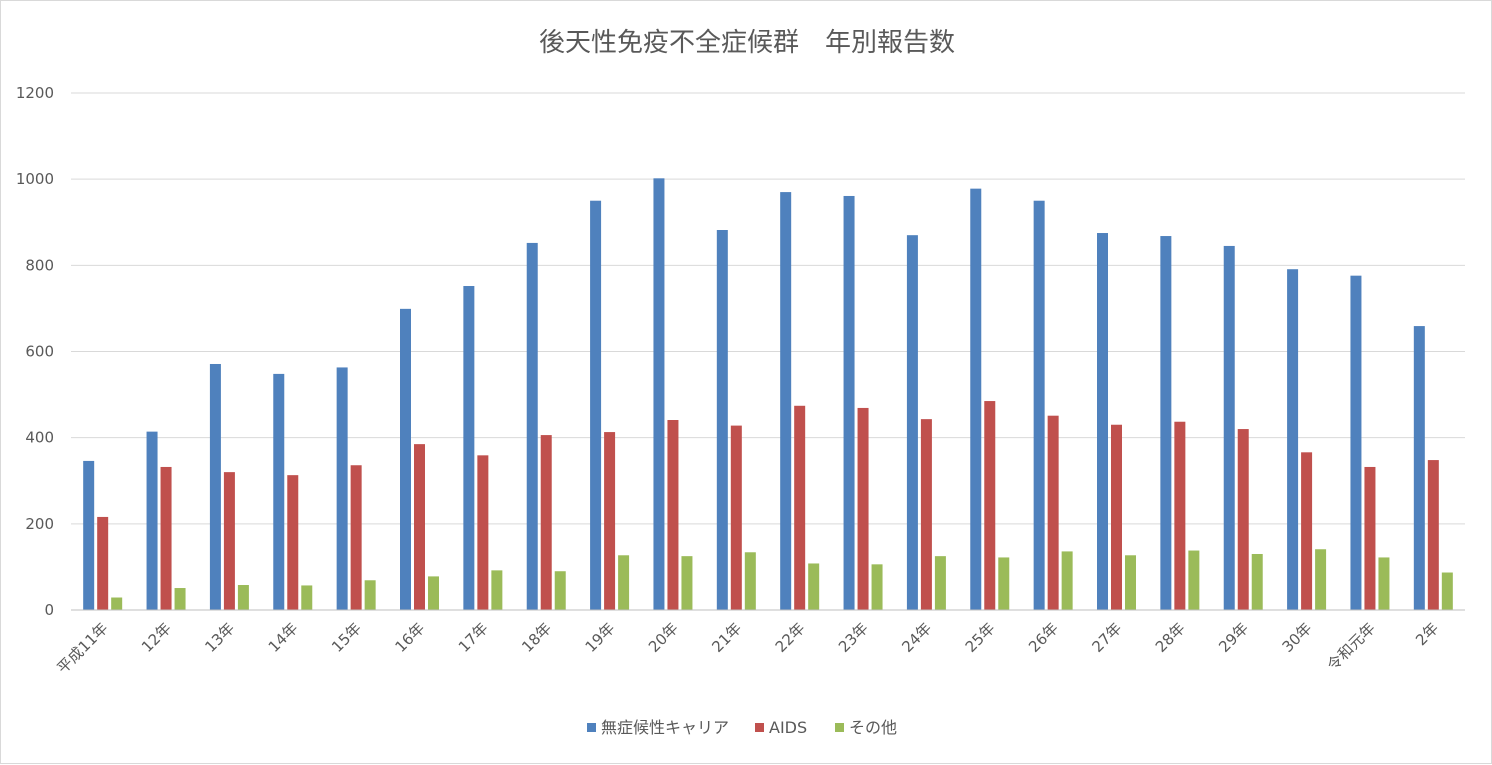  Describe the element at coordinates (346, 637) in the screenshot. I see `x-tick-label: 15年` at that location.